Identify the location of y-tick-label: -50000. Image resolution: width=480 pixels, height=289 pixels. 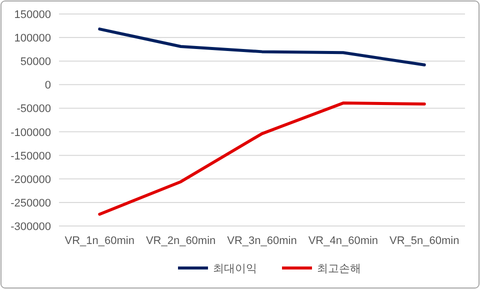
(33, 109).